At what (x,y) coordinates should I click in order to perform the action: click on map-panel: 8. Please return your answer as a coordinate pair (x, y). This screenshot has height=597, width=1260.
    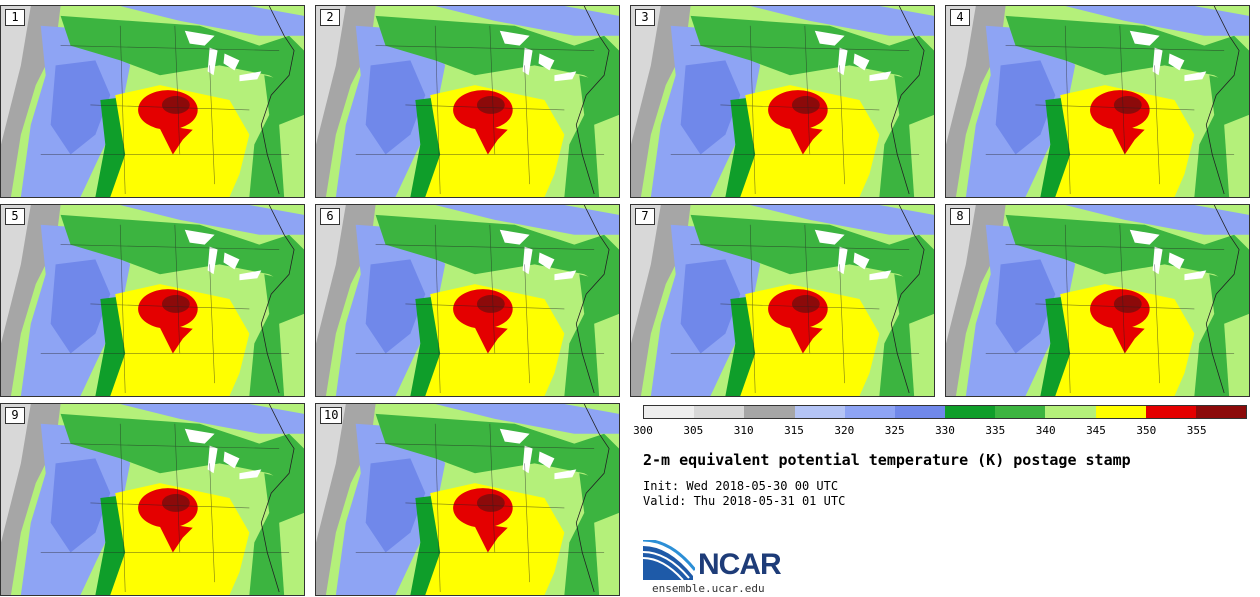
    Looking at the image, I should click on (1097, 300).